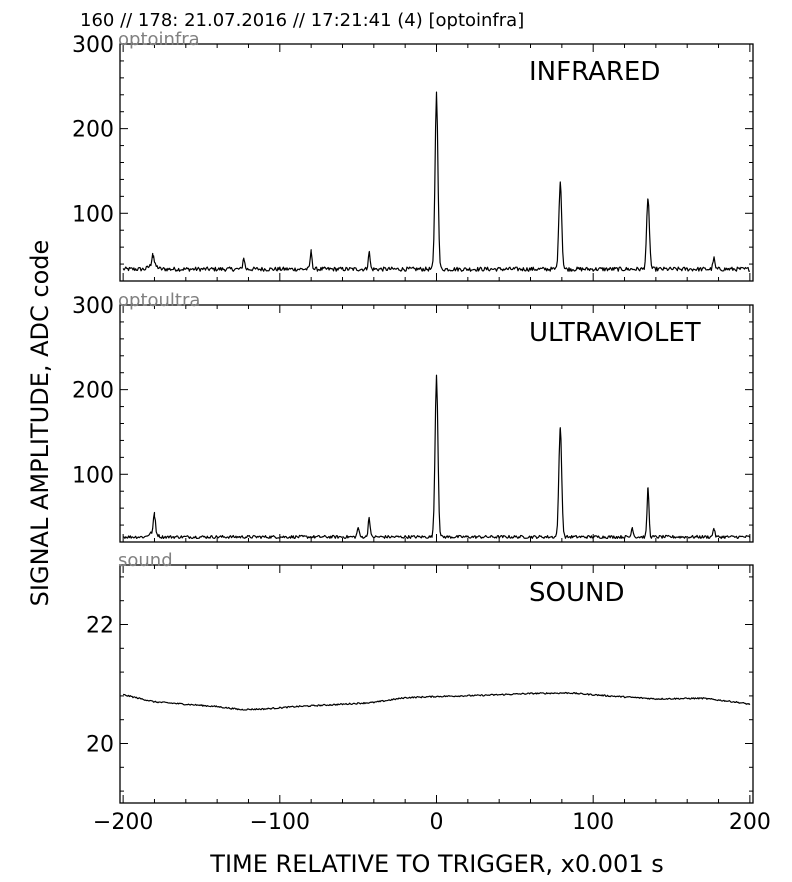  I want to click on signal-line-sound, so click(436, 701).